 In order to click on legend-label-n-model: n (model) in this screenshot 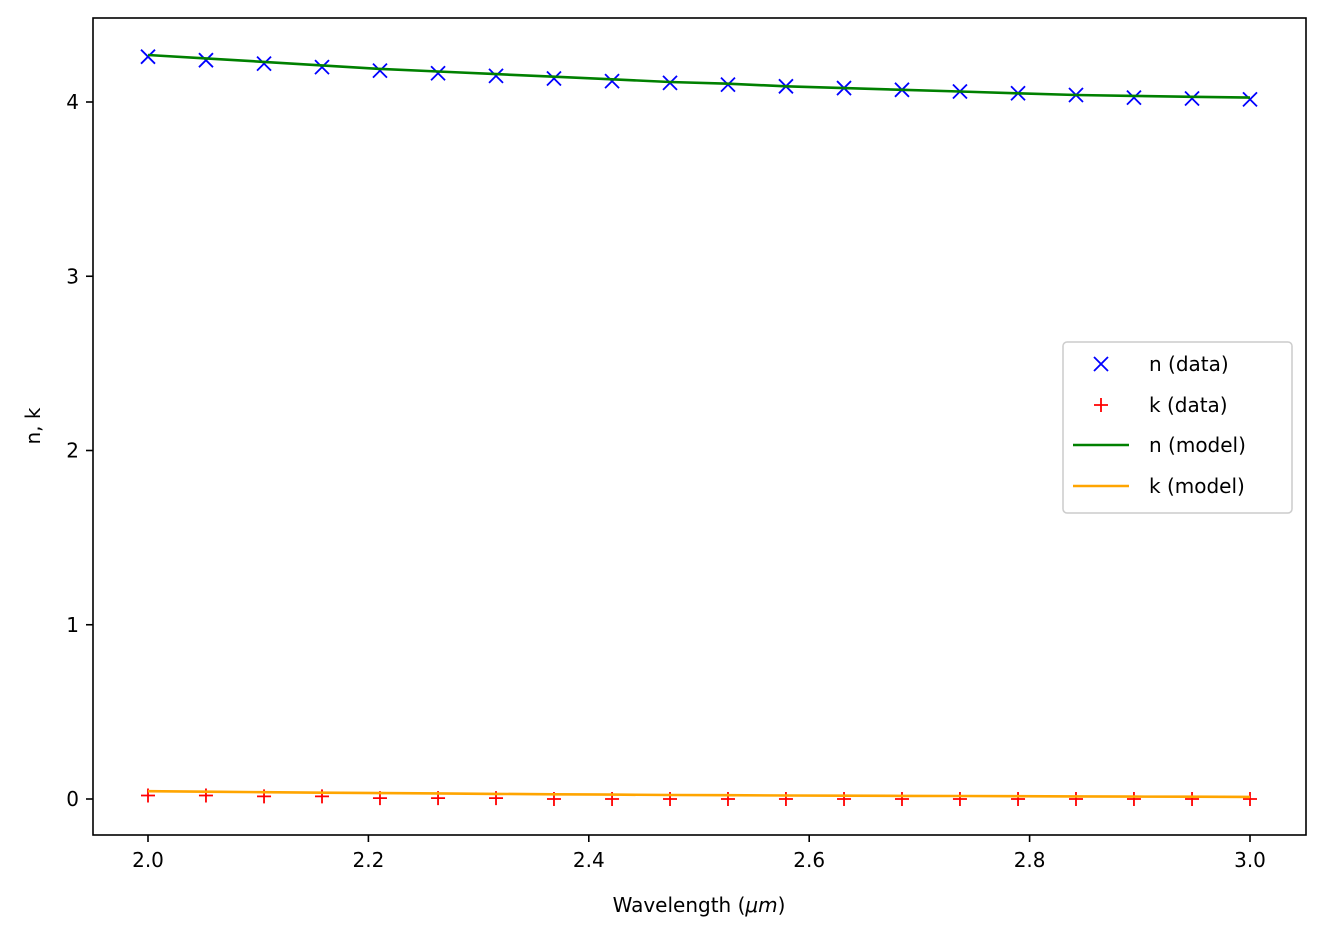, I will do `click(1197, 445)`.